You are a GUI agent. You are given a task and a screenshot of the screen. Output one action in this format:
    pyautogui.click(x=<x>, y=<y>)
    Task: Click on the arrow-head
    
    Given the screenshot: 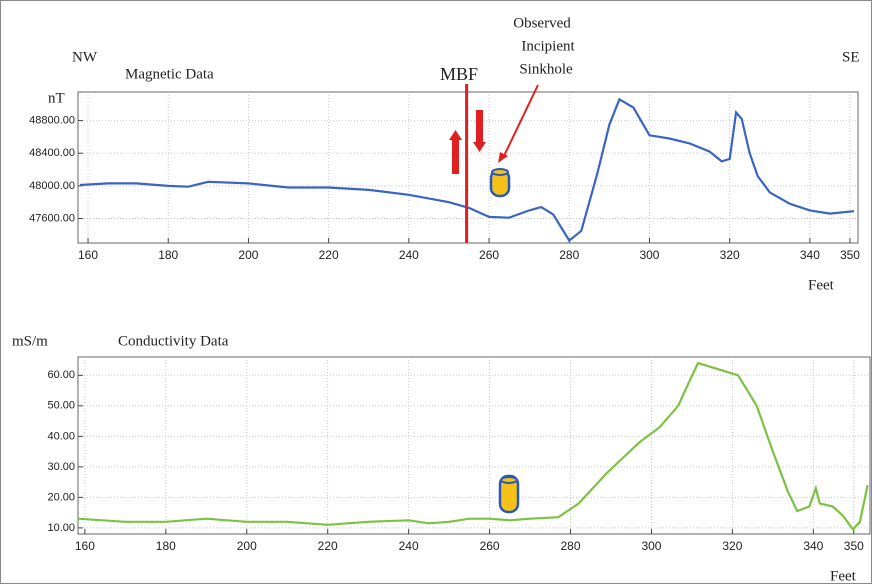 What is the action you would take?
    pyautogui.click(x=503, y=157)
    